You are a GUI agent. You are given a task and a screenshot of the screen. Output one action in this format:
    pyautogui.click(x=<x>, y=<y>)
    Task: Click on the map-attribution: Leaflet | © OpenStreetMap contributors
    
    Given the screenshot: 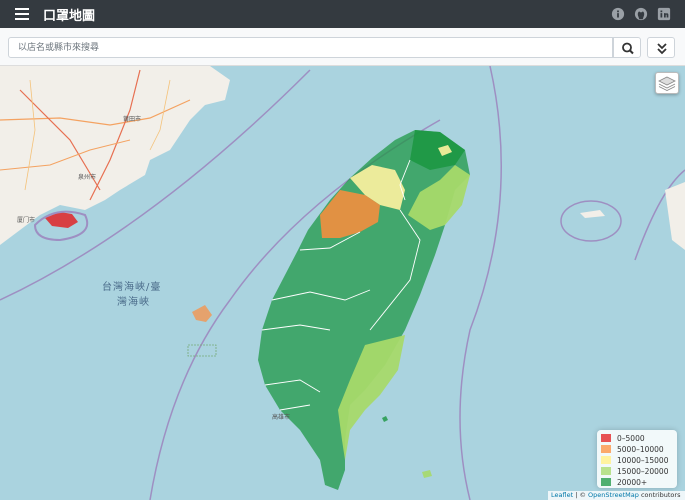 What is the action you would take?
    pyautogui.click(x=616, y=495)
    